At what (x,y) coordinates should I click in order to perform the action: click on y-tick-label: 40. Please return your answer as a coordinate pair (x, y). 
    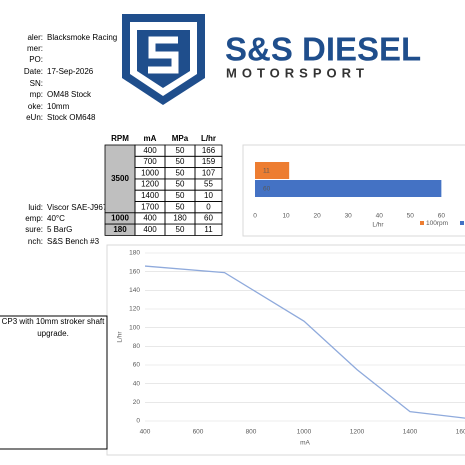
    Looking at the image, I should click on (137, 383).